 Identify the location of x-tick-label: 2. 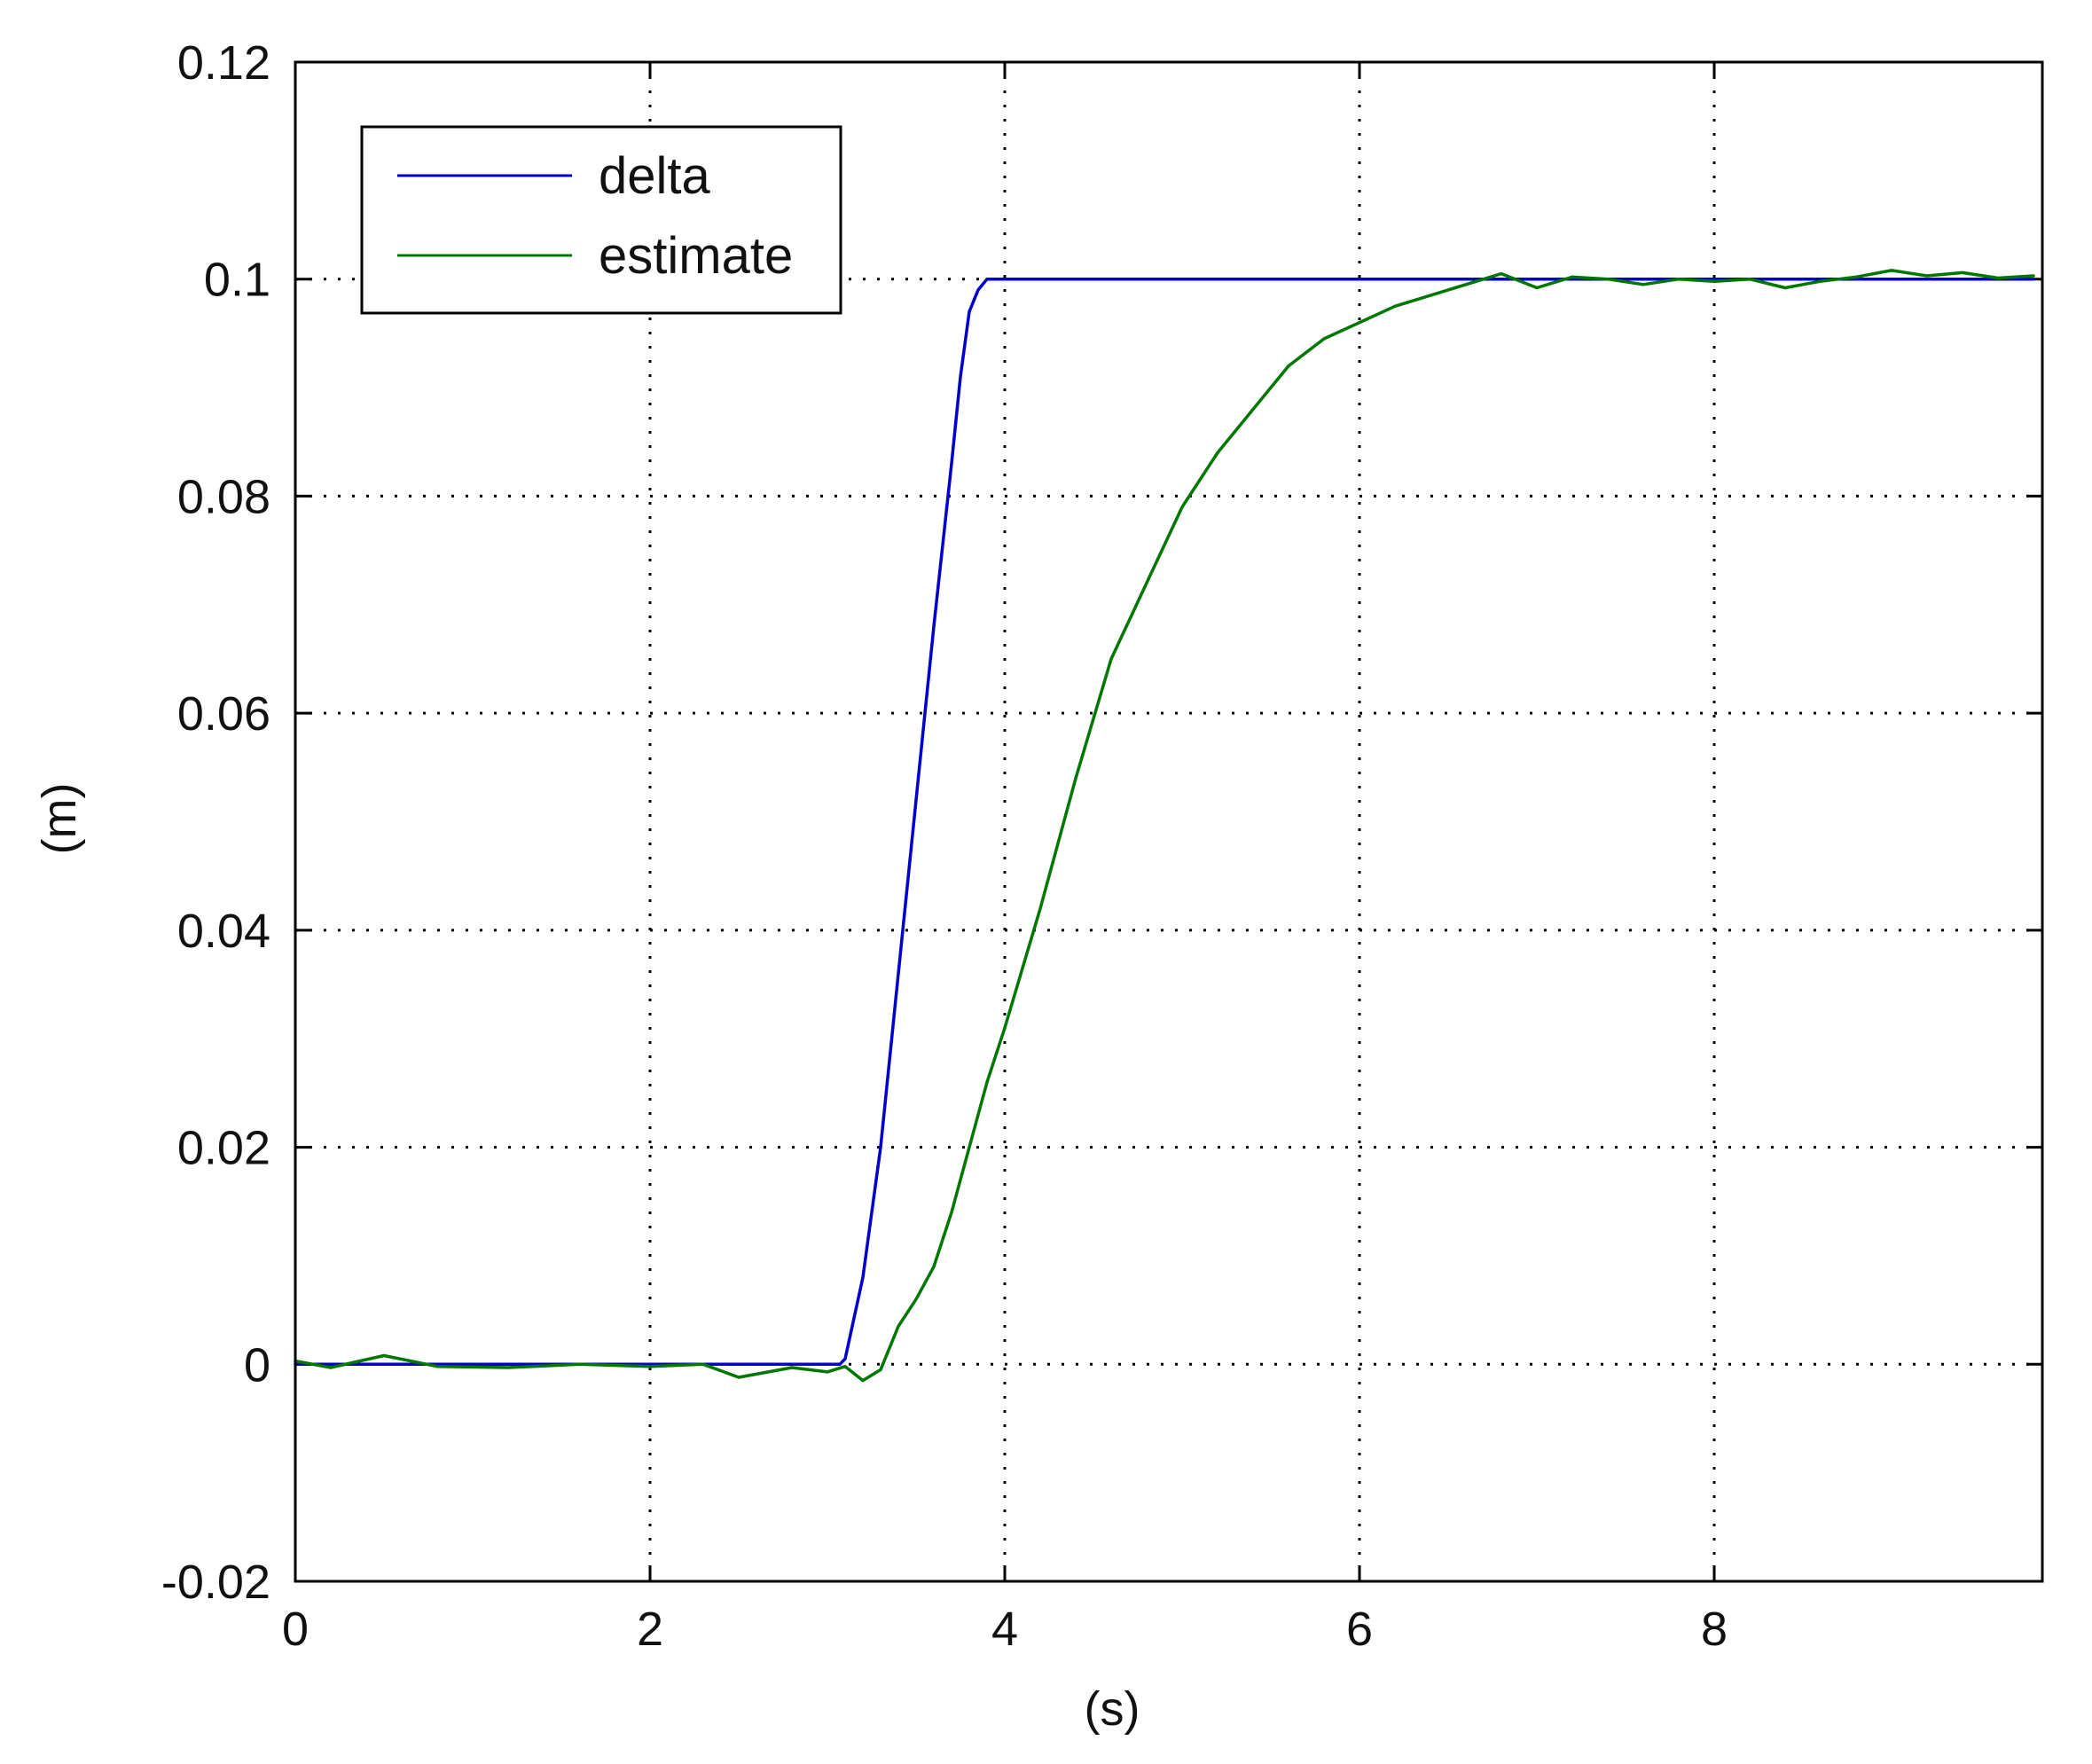
(650, 1629).